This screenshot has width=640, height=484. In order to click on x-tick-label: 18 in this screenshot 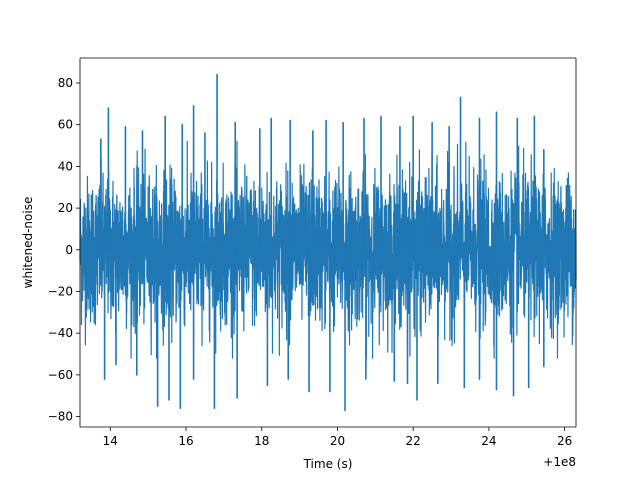, I will do `click(261, 441)`.